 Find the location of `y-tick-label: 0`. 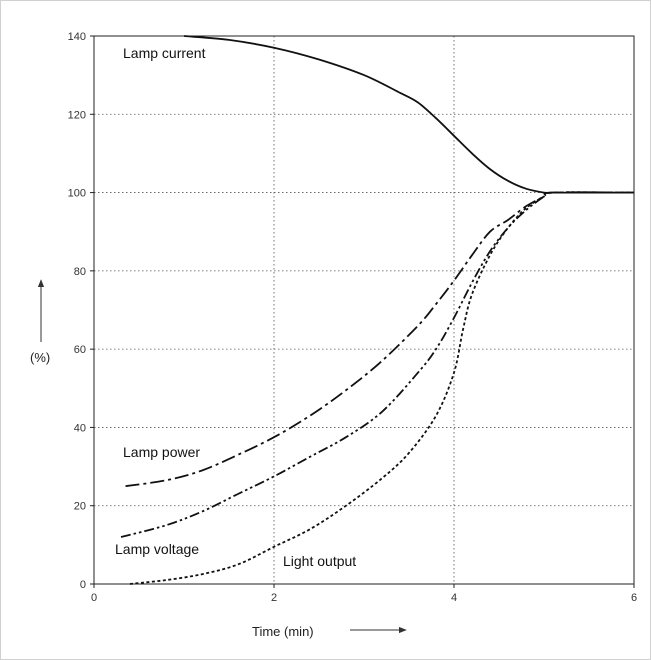

y-tick-label: 0 is located at coordinates (83, 585).